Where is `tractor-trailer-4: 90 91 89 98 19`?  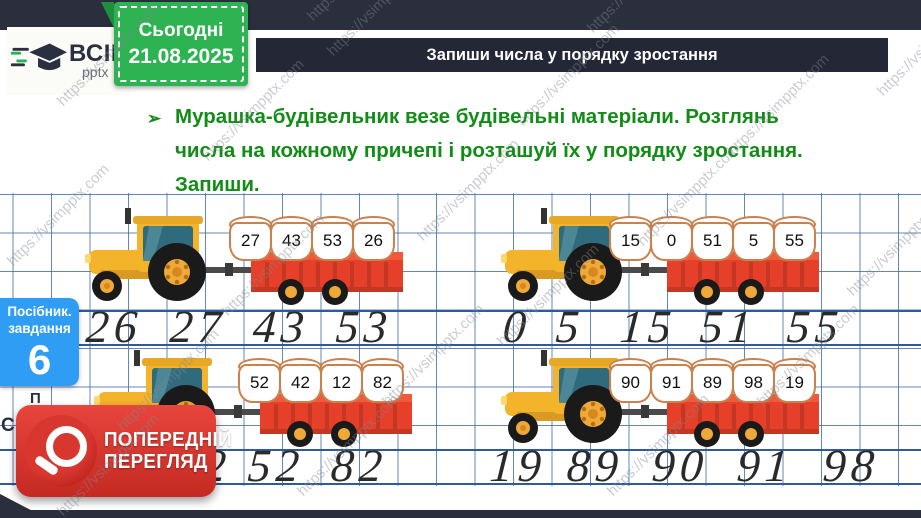 tractor-trailer-4: 90 91 89 98 19 is located at coordinates (669, 401).